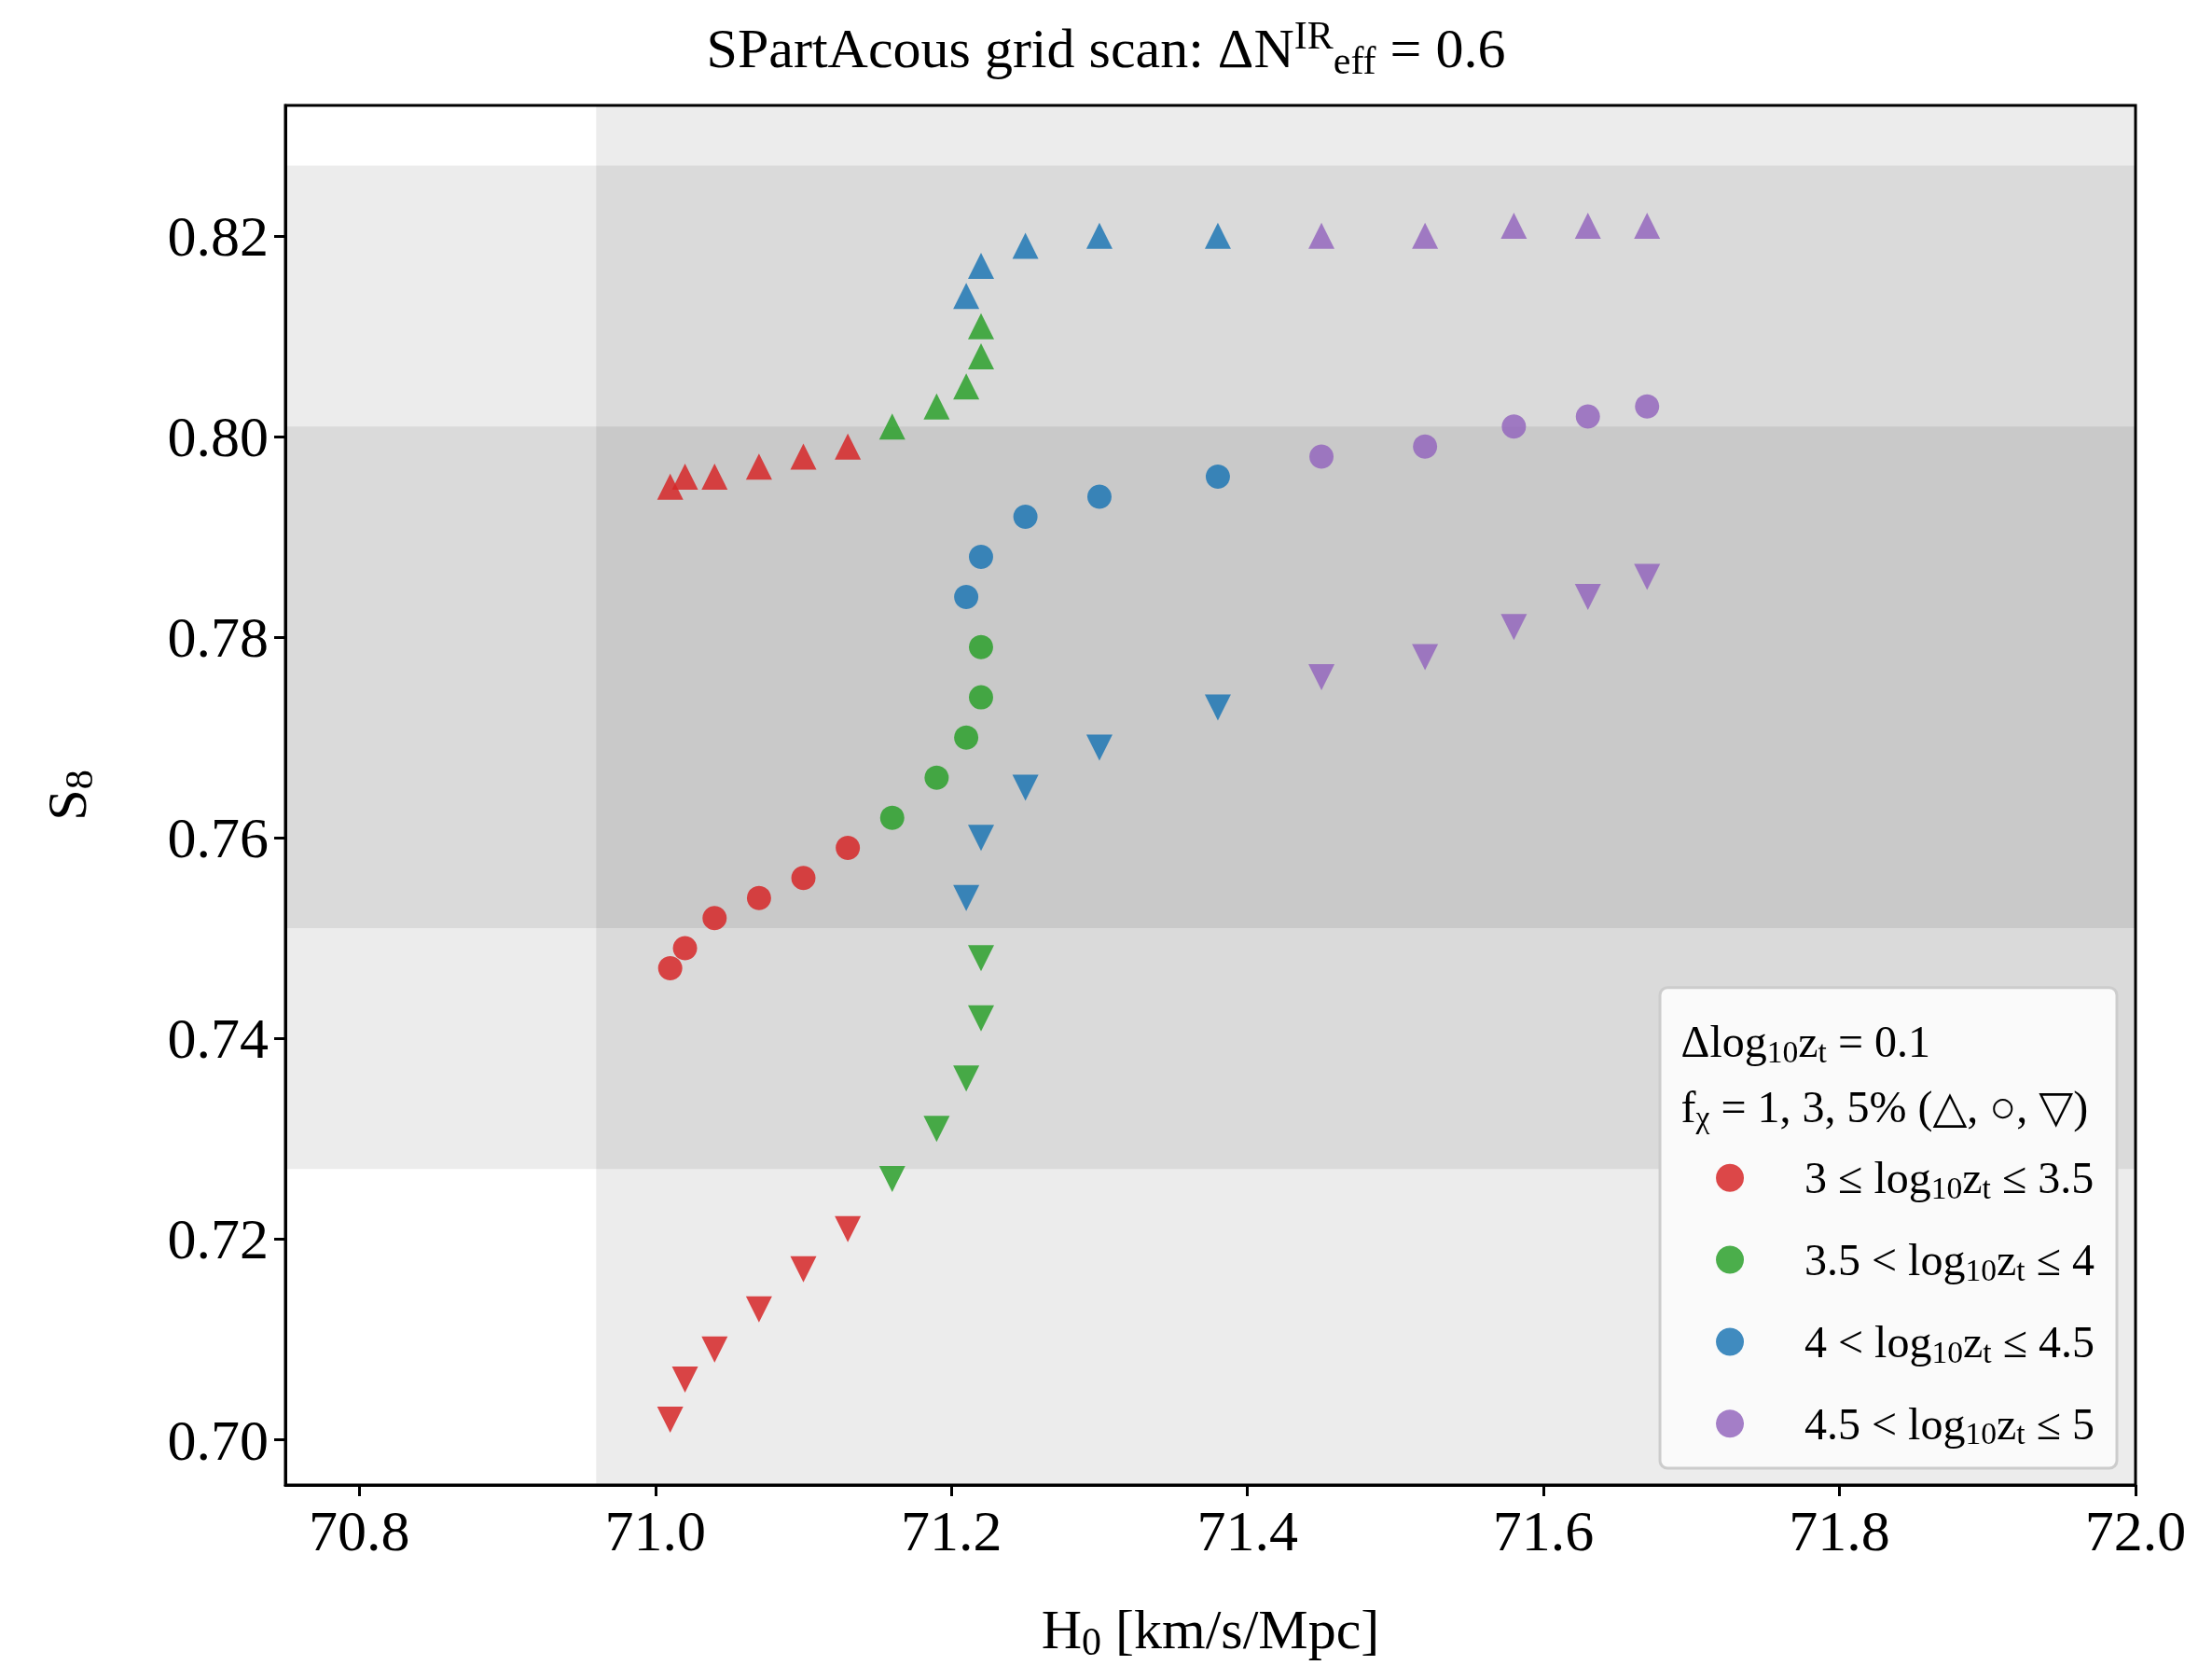 Image resolution: width=2212 pixels, height=1679 pixels. What do you see at coordinates (218, 1239) in the screenshot?
I see `y-tick-label: 0.72` at bounding box center [218, 1239].